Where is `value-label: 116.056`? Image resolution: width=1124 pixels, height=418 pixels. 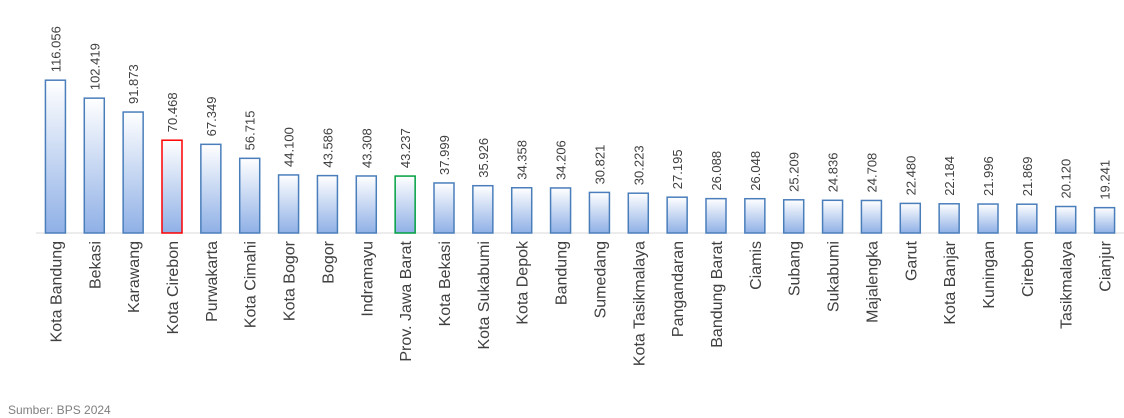
value-label: 116.056 is located at coordinates (55, 49).